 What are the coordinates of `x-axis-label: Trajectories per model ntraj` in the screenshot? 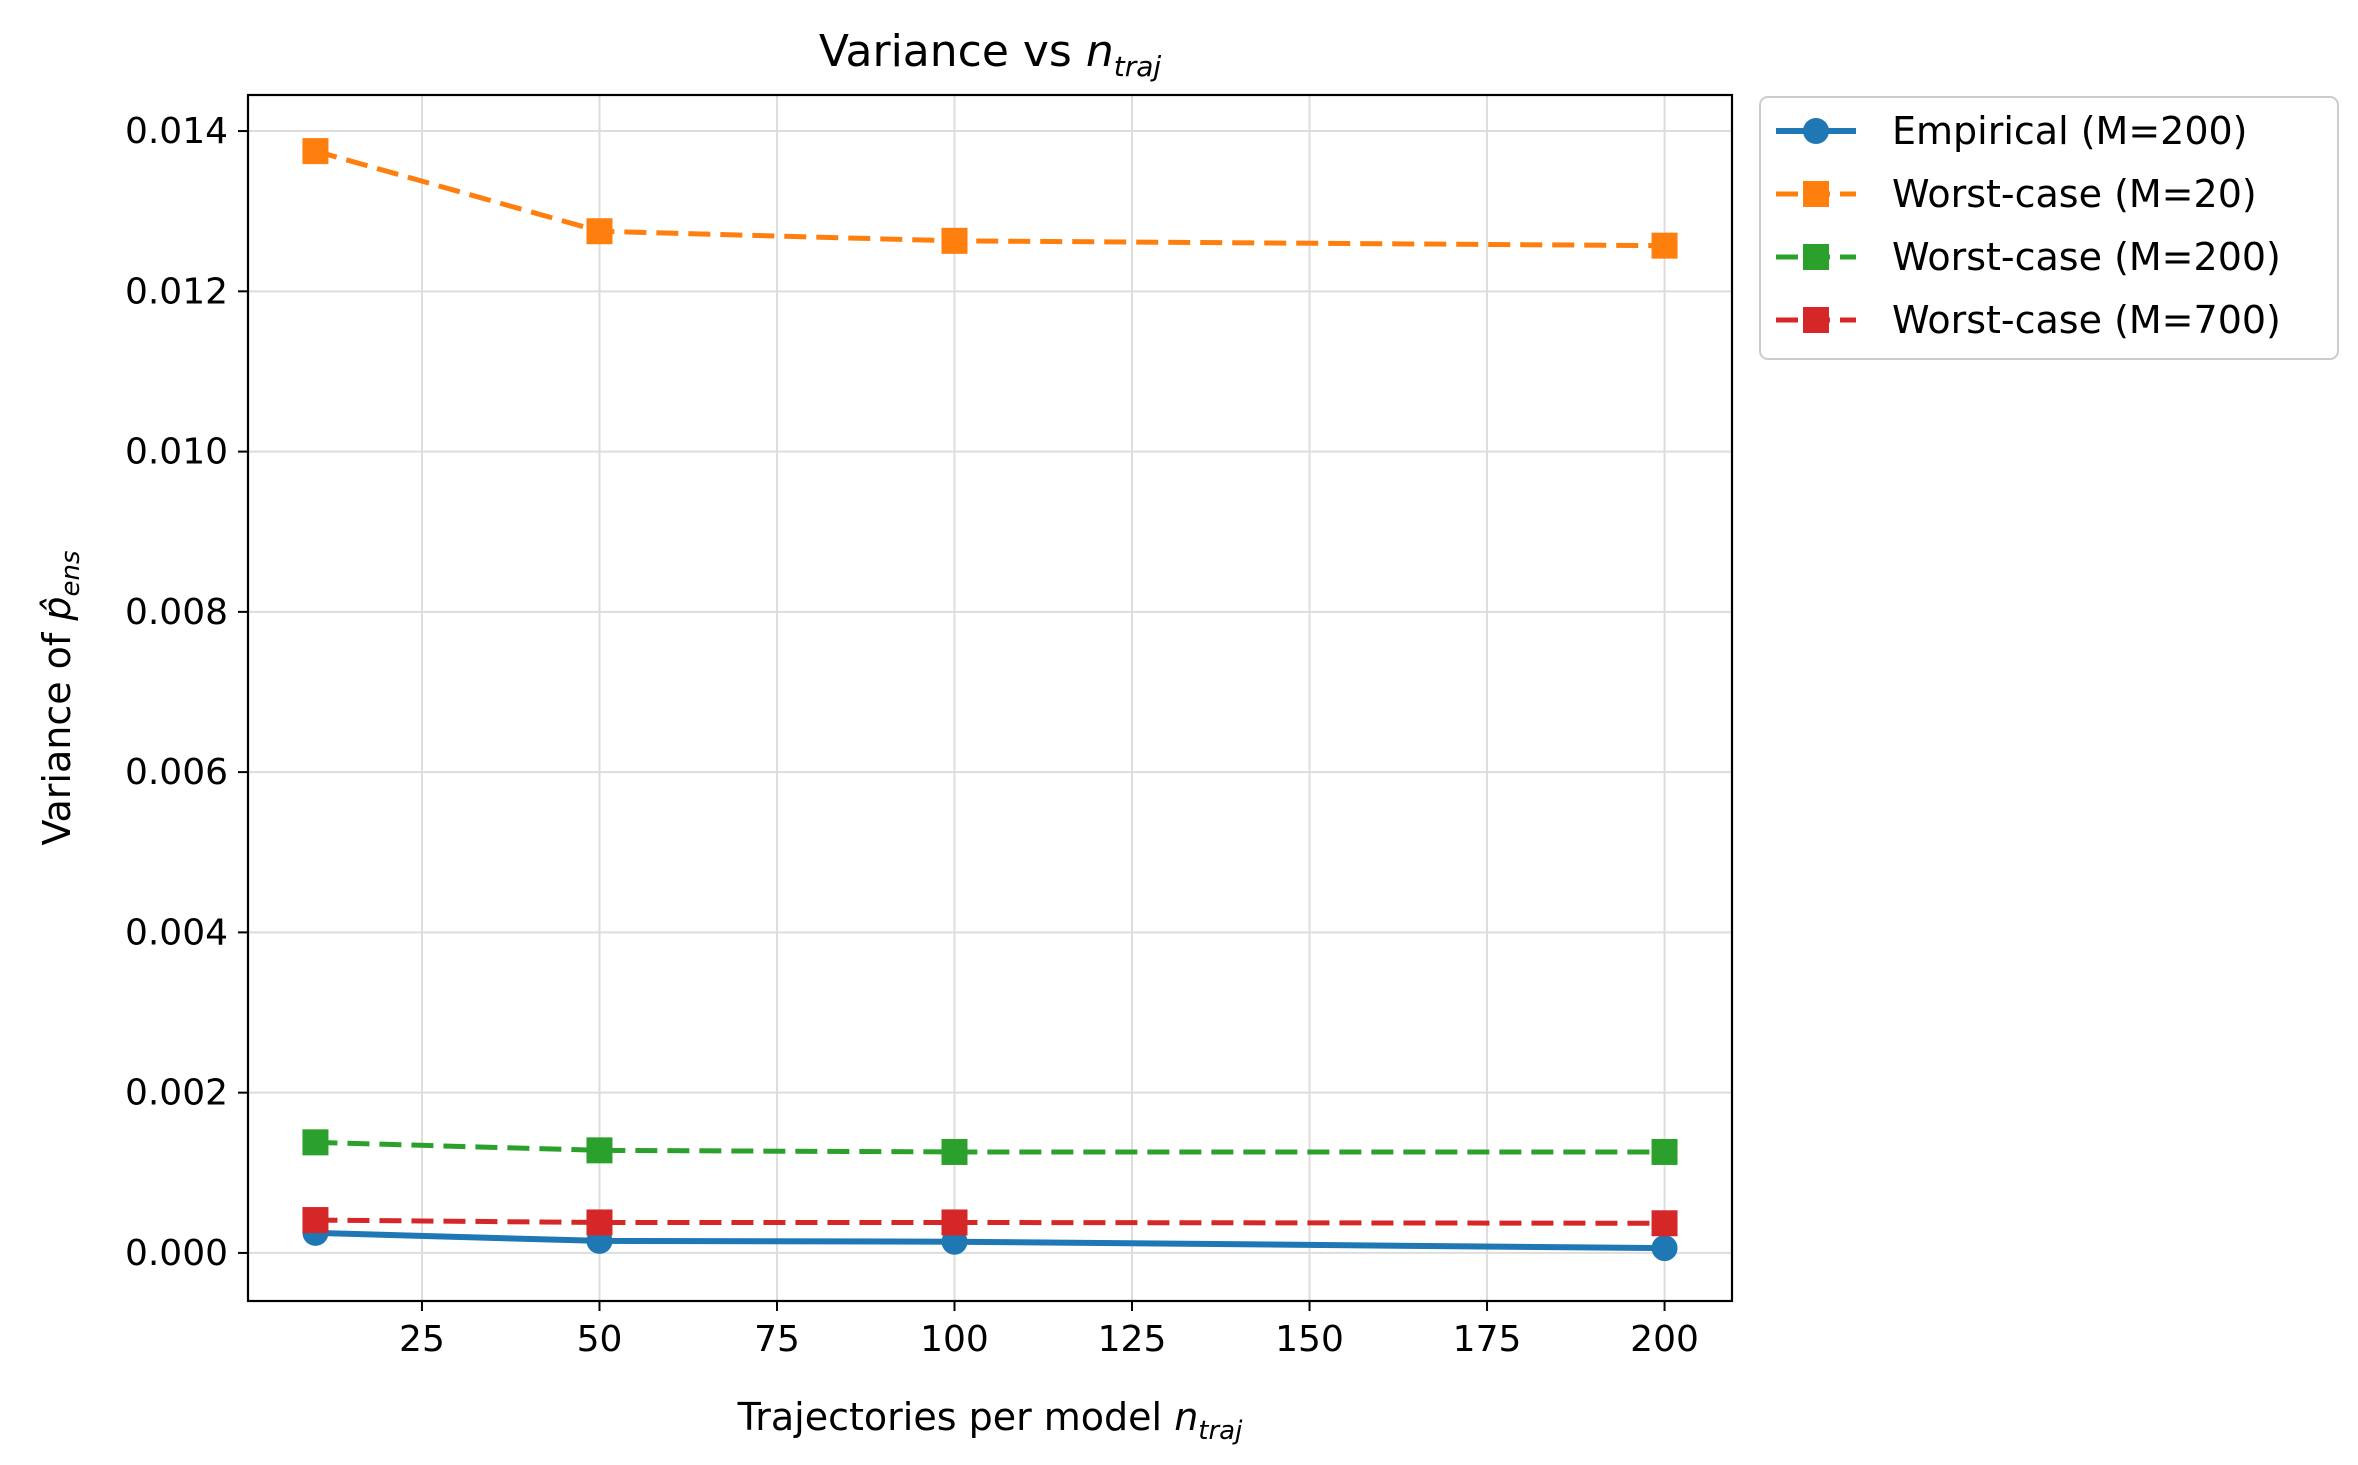 It's located at (990, 1420).